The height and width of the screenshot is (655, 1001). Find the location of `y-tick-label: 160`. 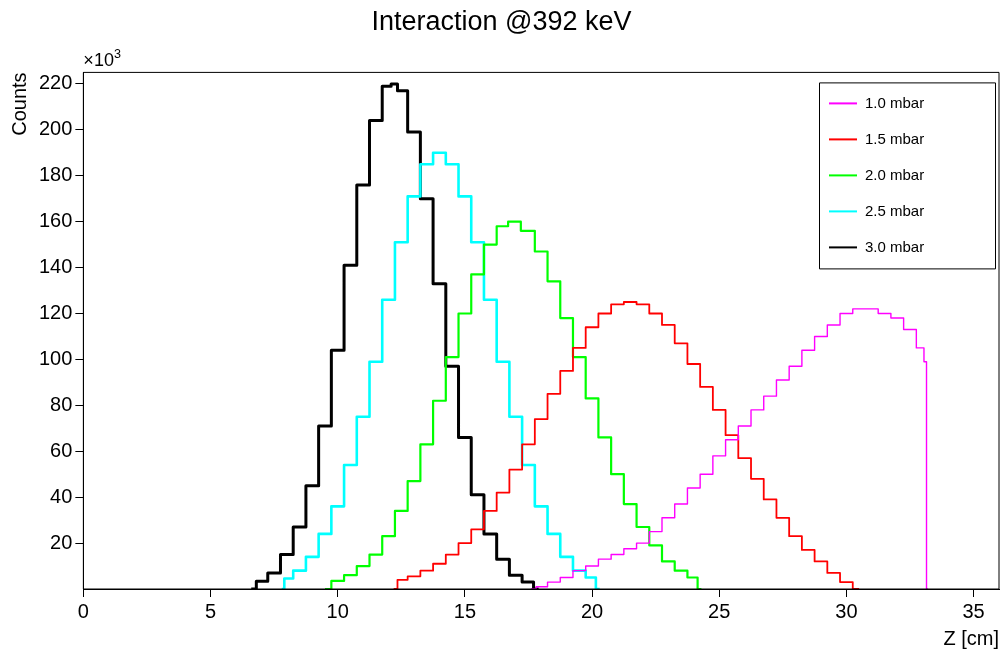

y-tick-label: 160 is located at coordinates (55, 220).